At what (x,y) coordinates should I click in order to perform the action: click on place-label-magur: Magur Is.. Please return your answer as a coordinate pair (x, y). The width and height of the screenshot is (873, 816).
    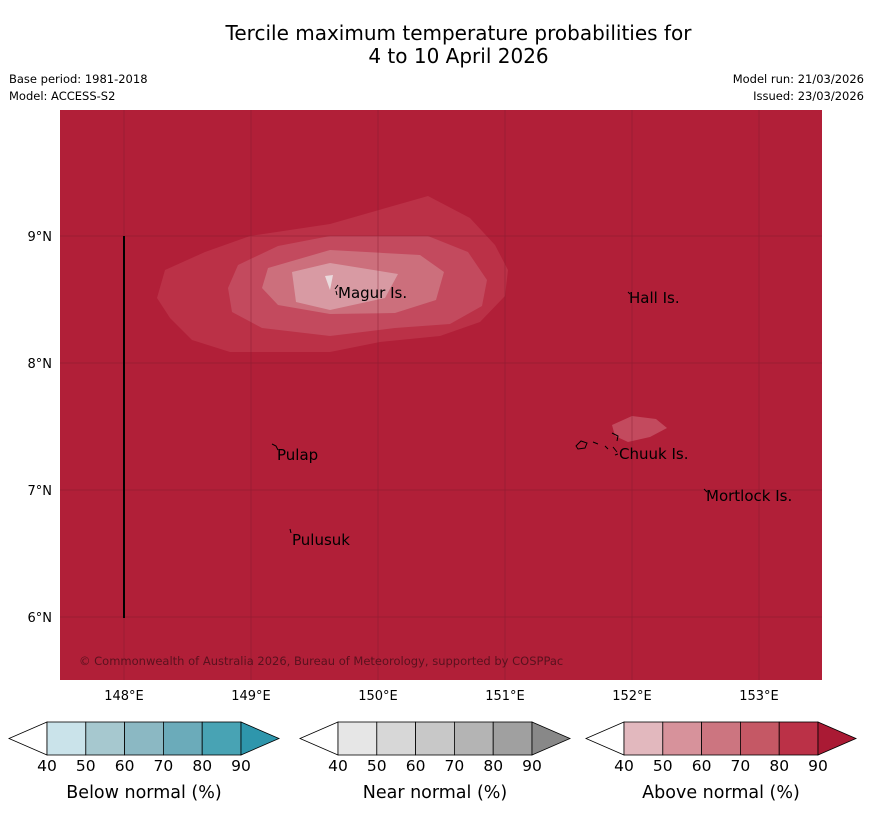
    Looking at the image, I should click on (372, 293).